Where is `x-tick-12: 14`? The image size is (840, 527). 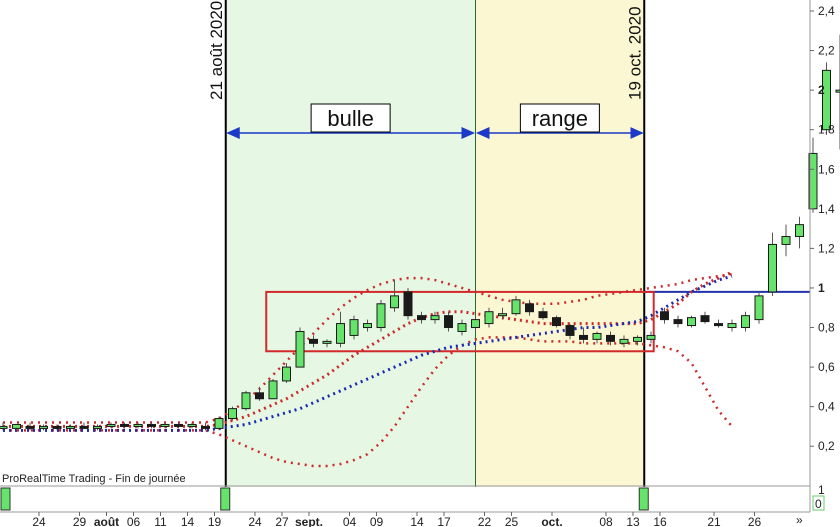
x-tick-12: 14 is located at coordinates (417, 521).